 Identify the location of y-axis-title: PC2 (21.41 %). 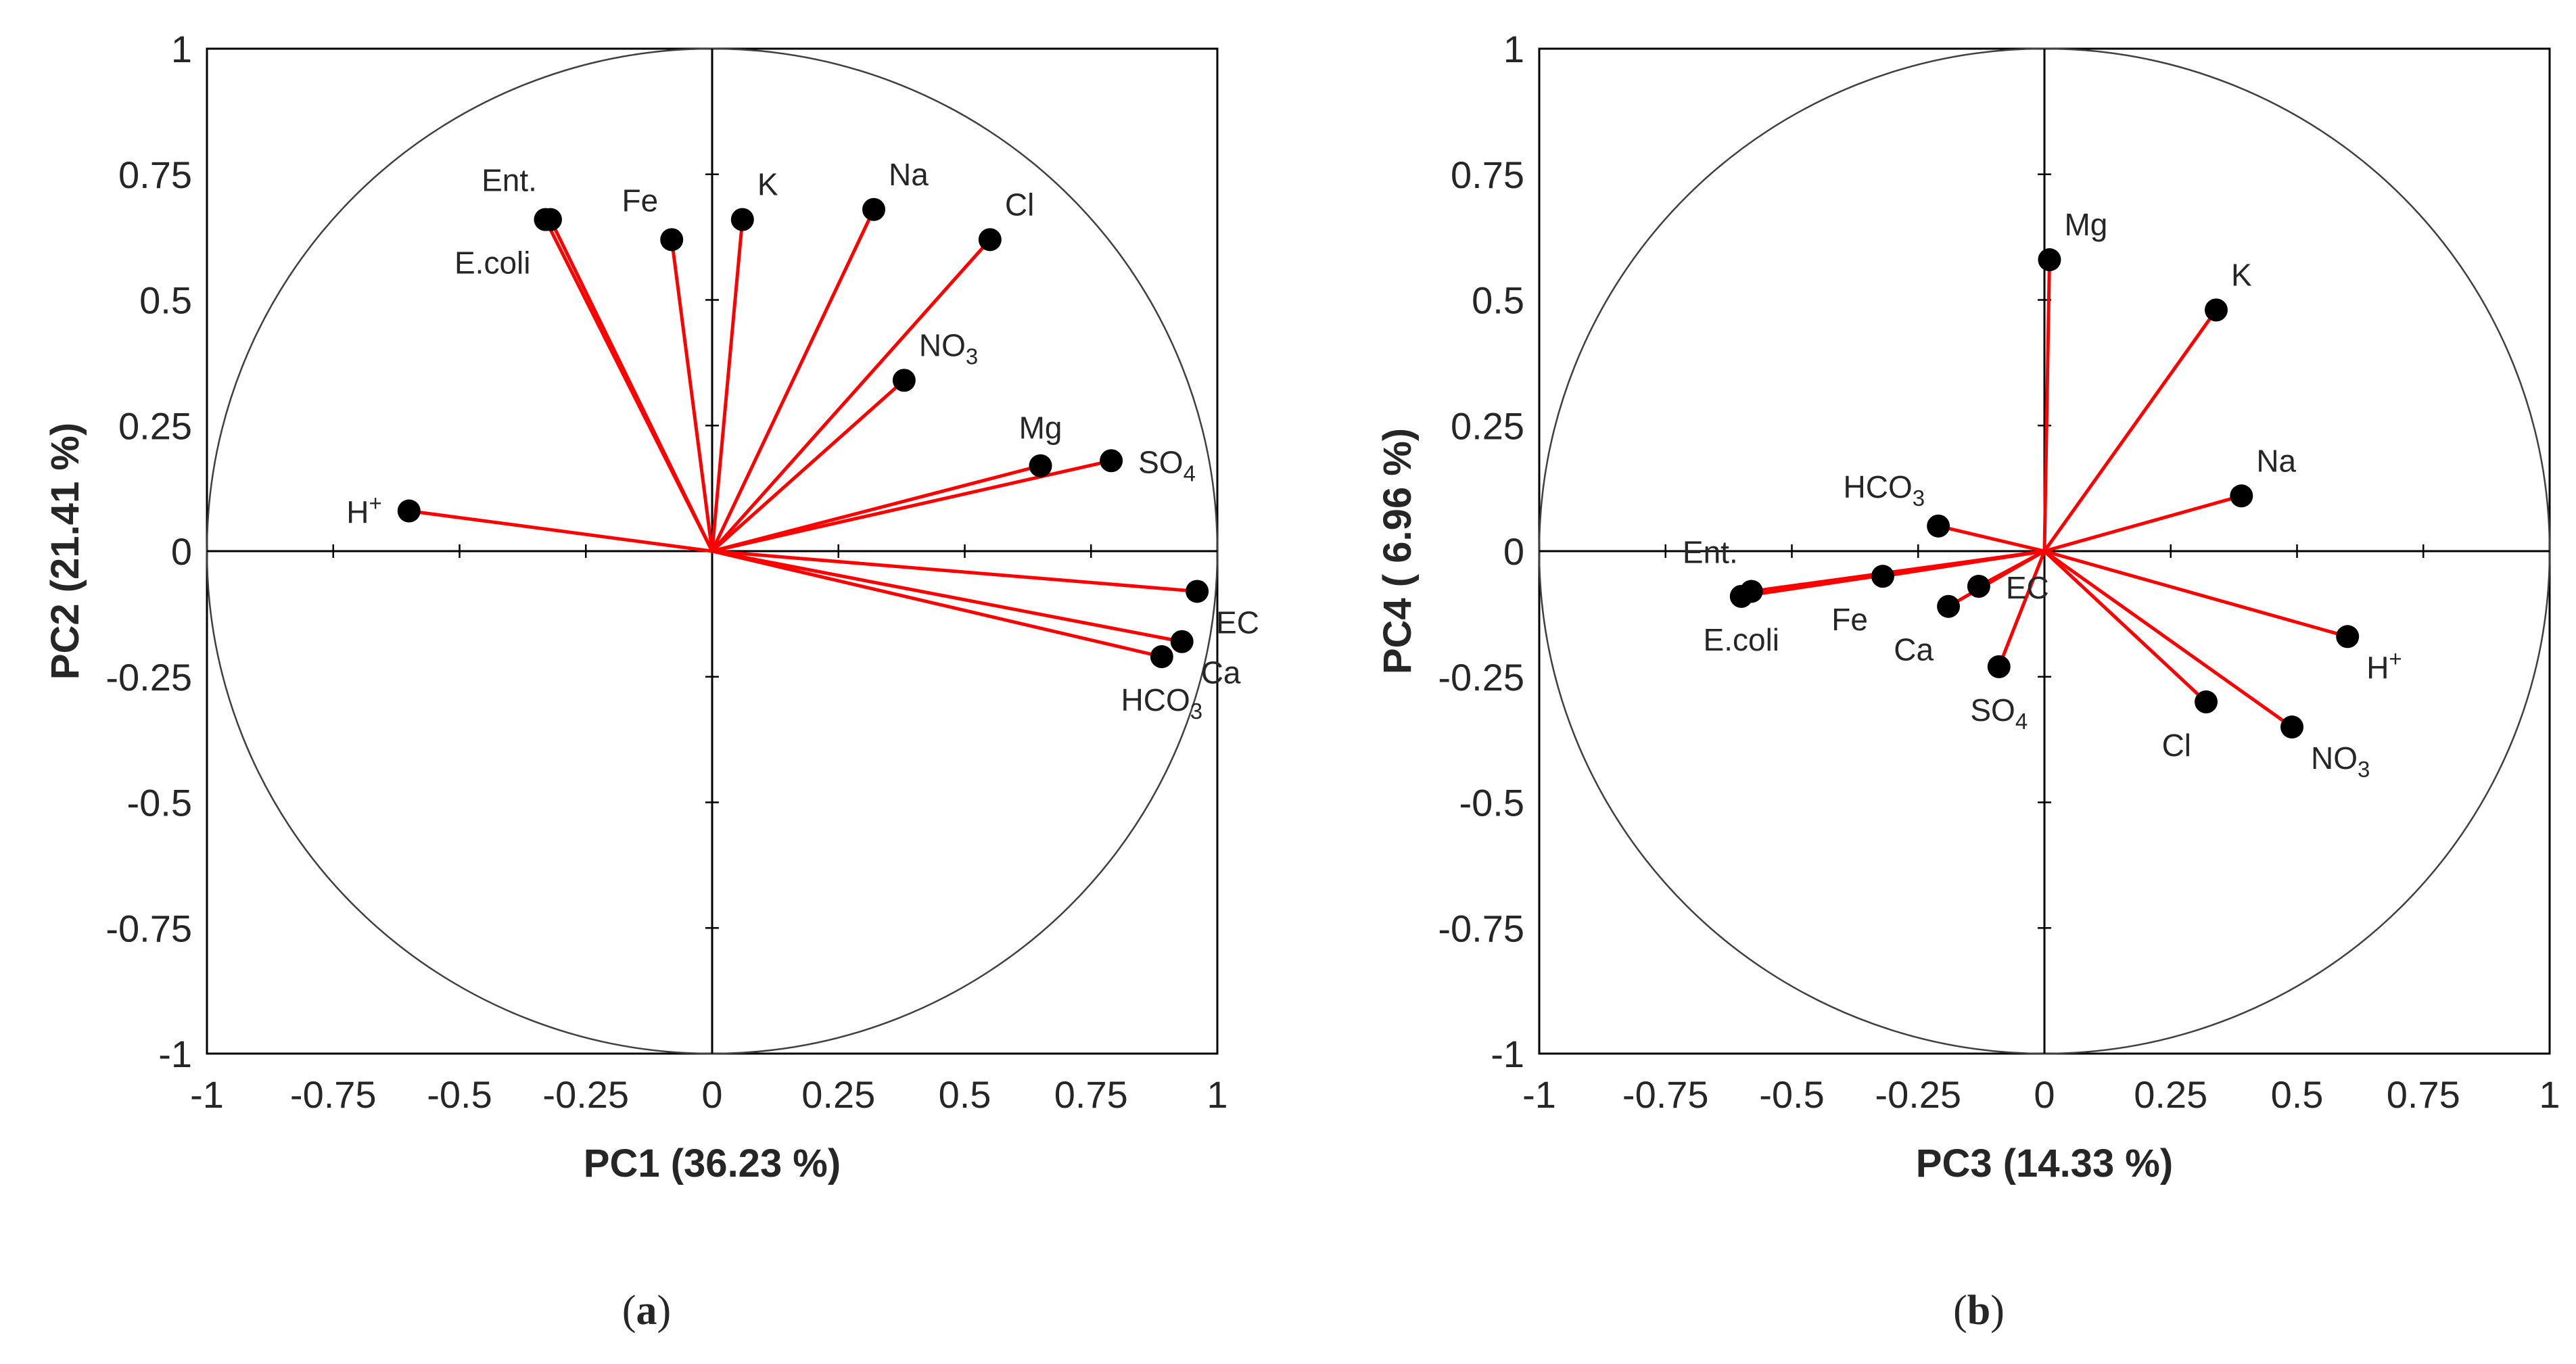
(65, 551).